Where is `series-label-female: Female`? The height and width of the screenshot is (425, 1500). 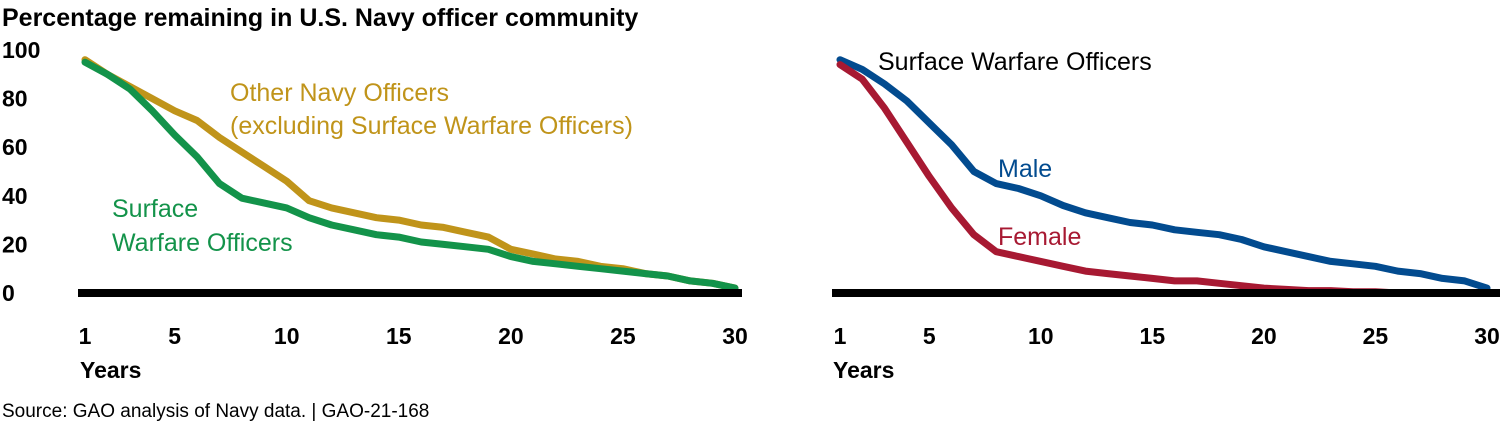
series-label-female: Female is located at coordinates (1039, 237).